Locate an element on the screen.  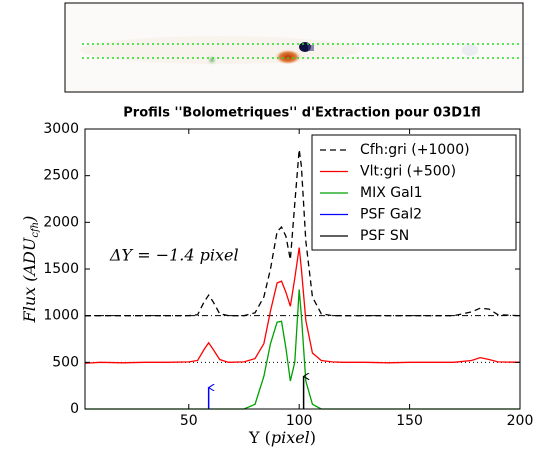
y-tick-label: 2500 is located at coordinates (61, 176).